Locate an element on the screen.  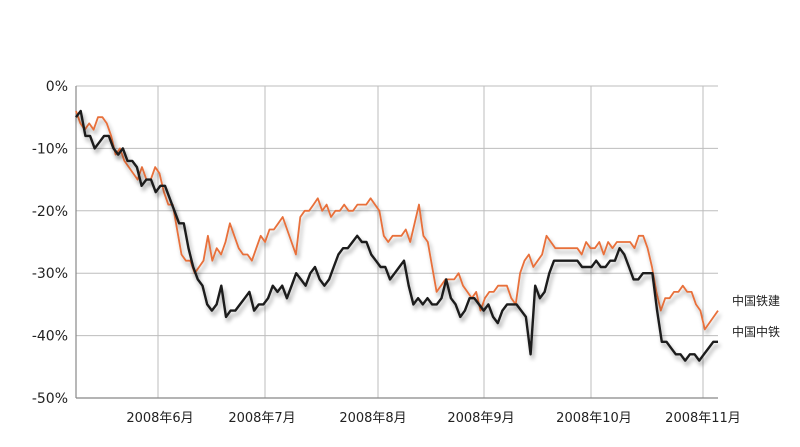
y-tick-label: 0% is located at coordinates (57, 87).